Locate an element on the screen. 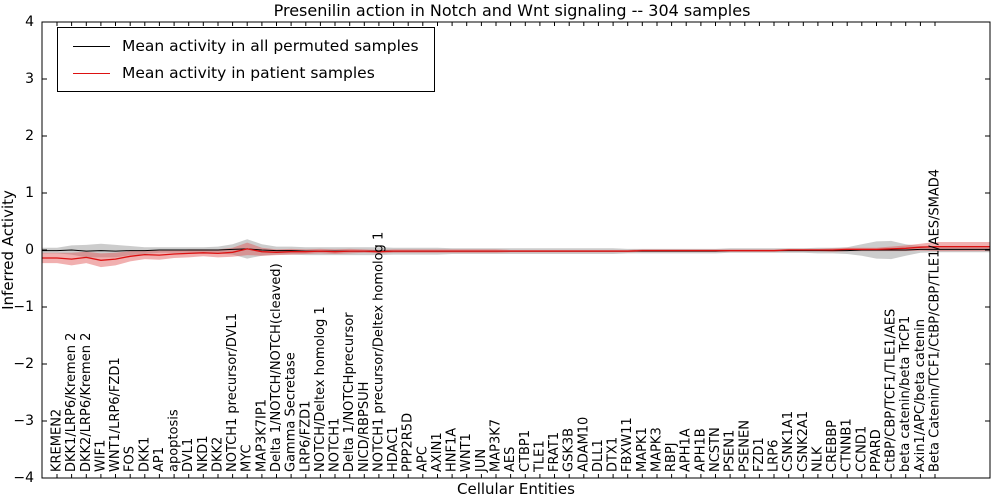  legend-item-patient: Mean activity in patient samples is located at coordinates (246, 73).